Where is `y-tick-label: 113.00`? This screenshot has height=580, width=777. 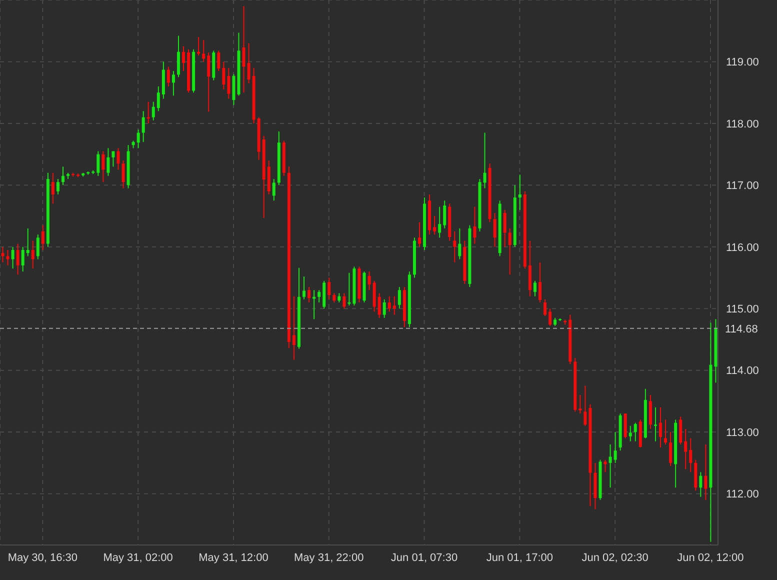 y-tick-label: 113.00 is located at coordinates (742, 432).